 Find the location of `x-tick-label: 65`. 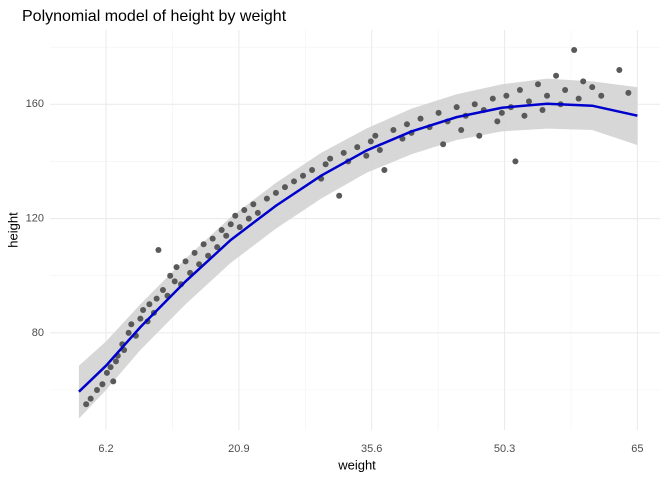

x-tick-label: 65 is located at coordinates (637, 449).